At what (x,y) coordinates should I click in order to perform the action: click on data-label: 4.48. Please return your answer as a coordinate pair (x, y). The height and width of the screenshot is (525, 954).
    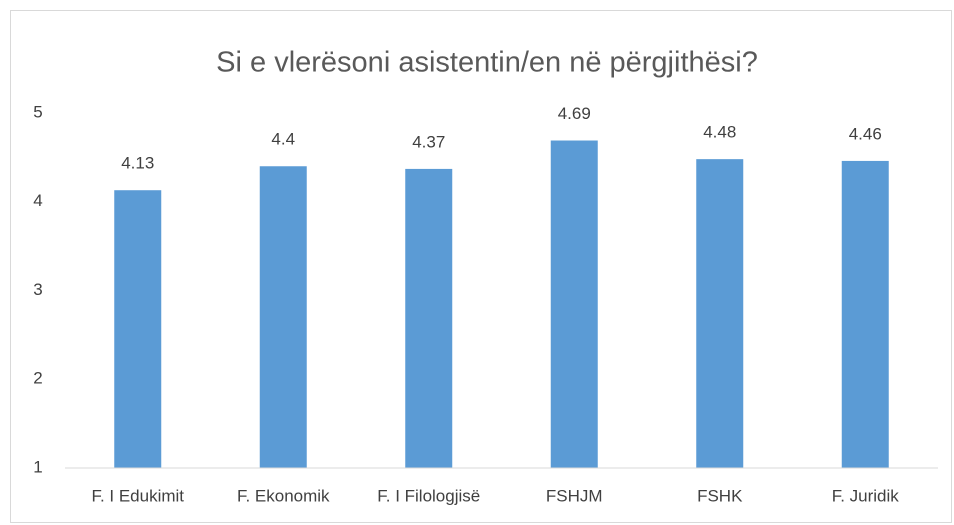
    Looking at the image, I should click on (719, 132).